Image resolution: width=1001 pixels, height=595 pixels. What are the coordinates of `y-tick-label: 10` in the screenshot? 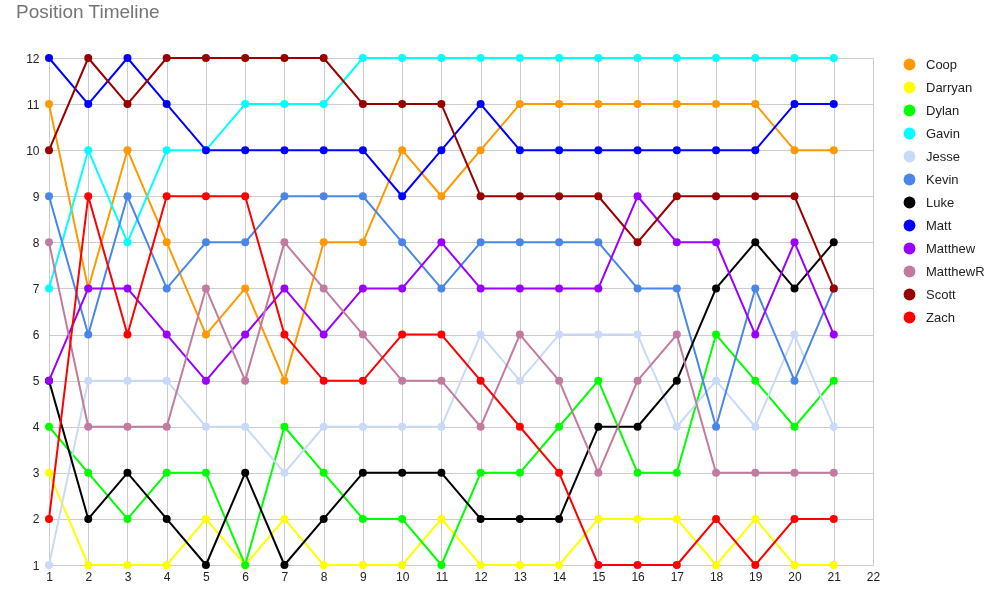 It's located at (33, 150).